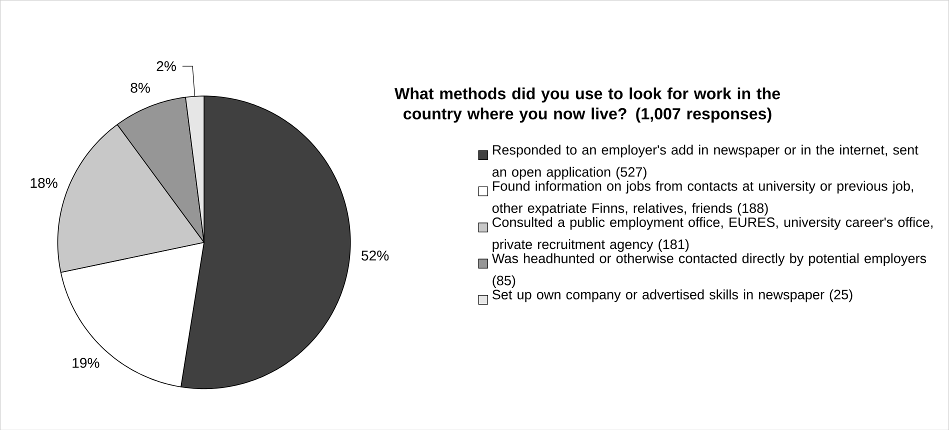 Image resolution: width=949 pixels, height=430 pixels. Describe the element at coordinates (672, 295) in the screenshot. I see `legend-label: Set up own company or advertised skills in newspaper (25)` at that location.